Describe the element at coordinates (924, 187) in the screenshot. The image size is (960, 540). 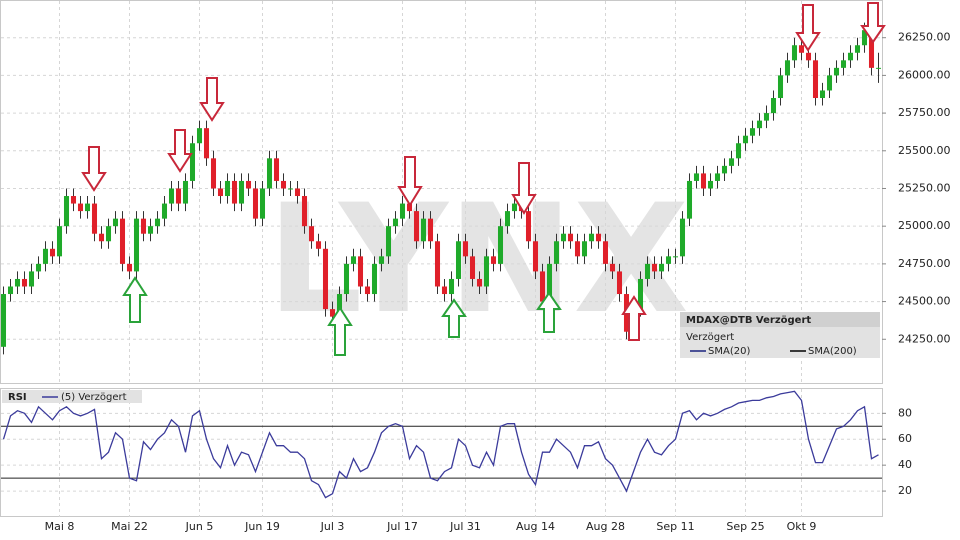
I see `y-tick-label: 25250.00` at that location.